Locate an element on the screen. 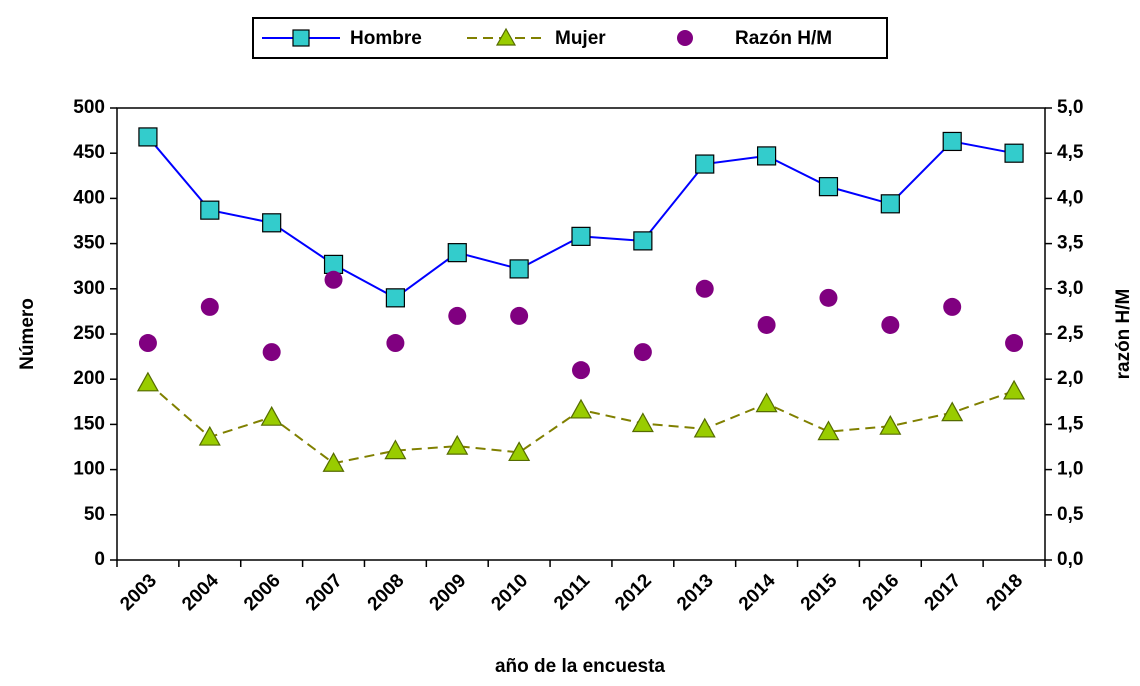 This screenshot has height=686, width=1140. legend-label: Razón H/M is located at coordinates (783, 38).